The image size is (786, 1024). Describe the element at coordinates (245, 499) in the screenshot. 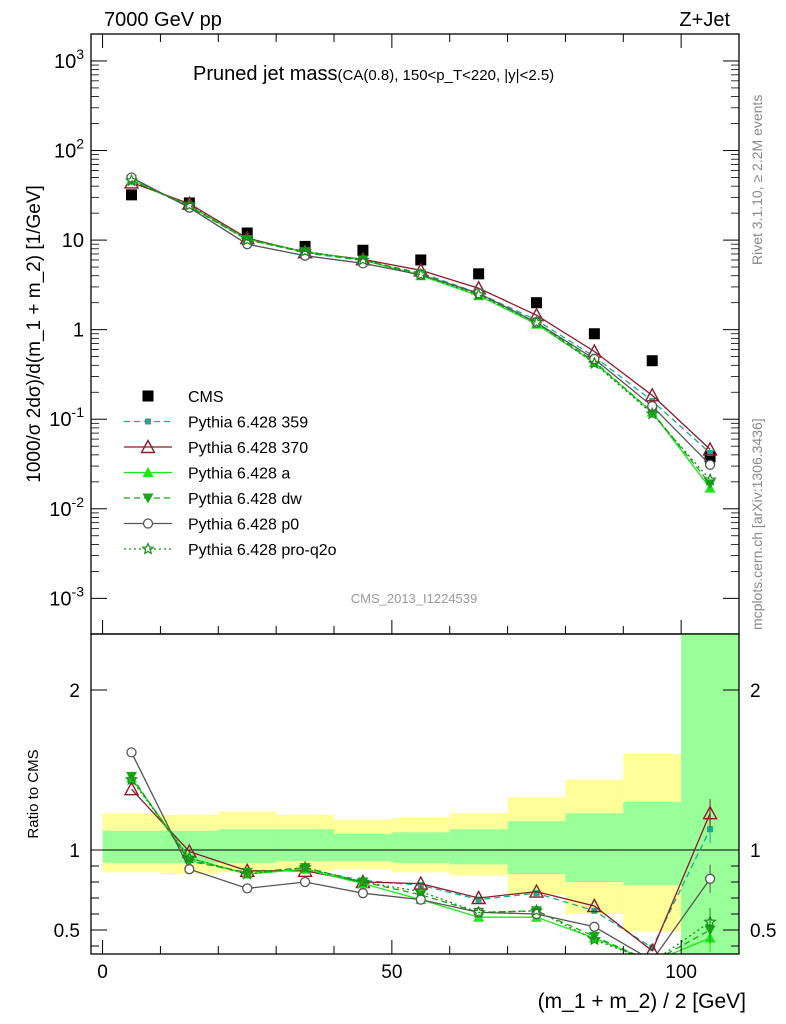

I see `legend-label: Pythia 6.428 dw` at that location.